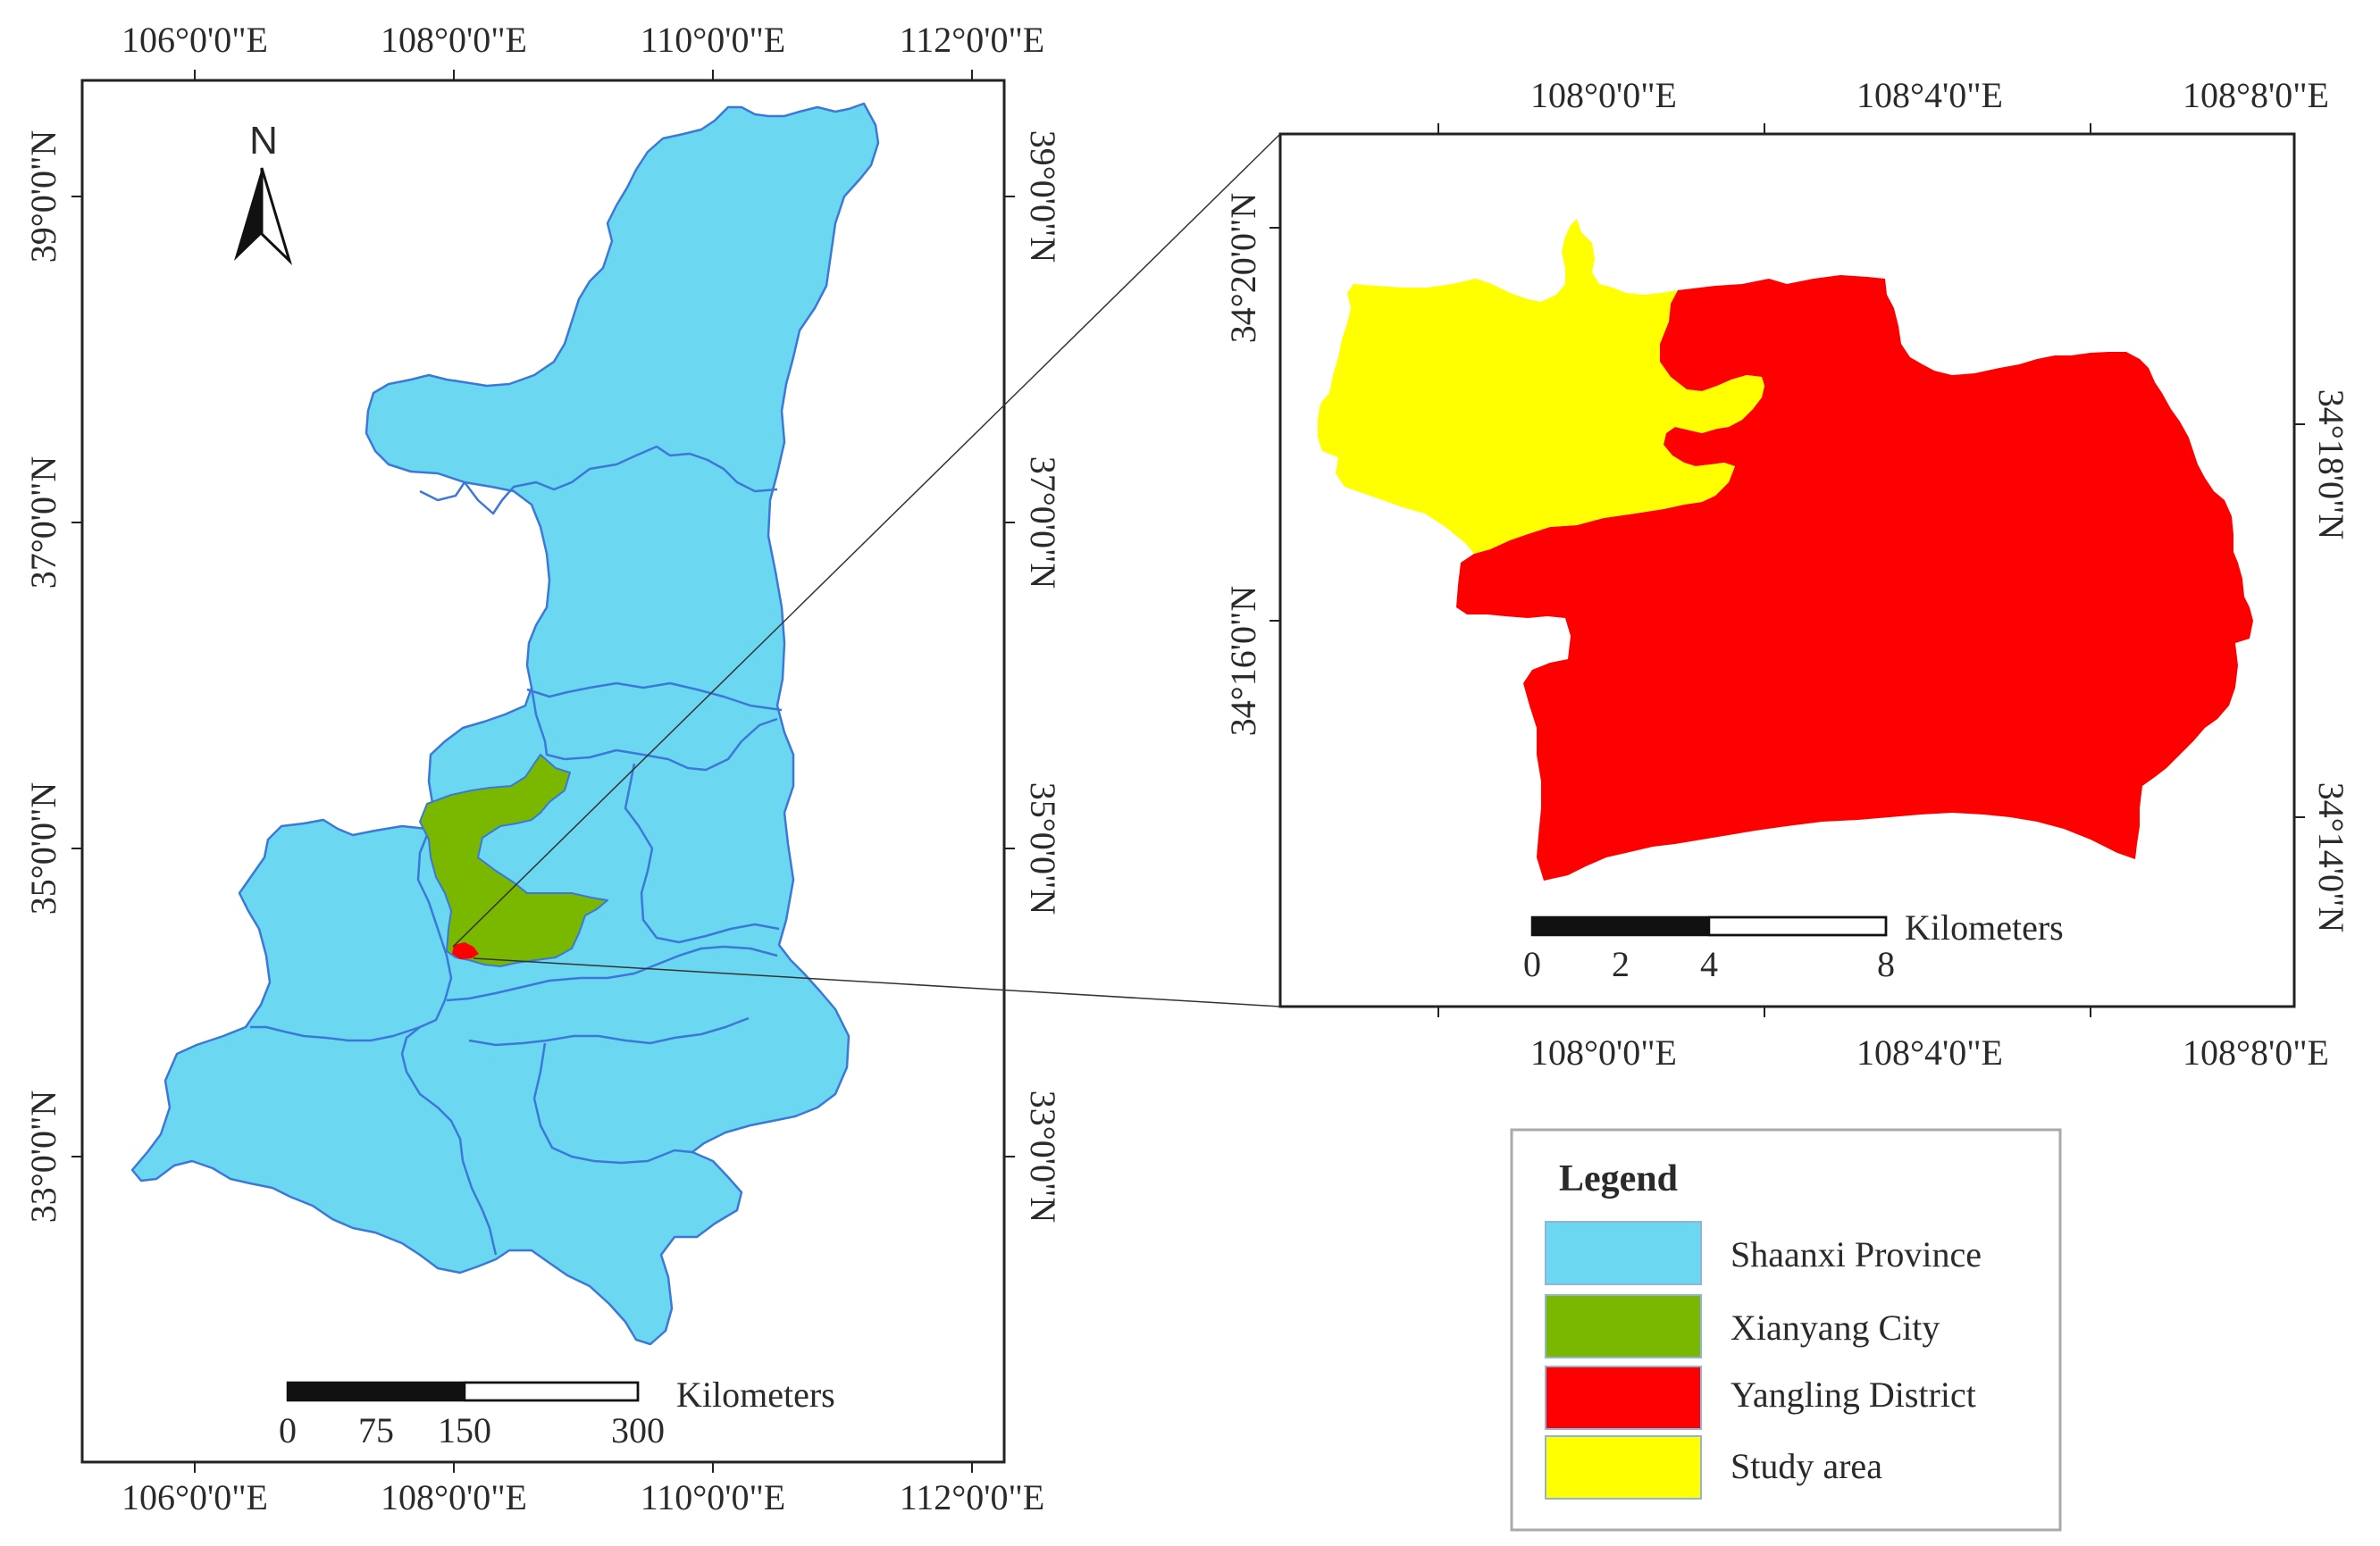 The image size is (2380, 1546). Describe the element at coordinates (1709, 964) in the screenshot. I see `inset-scalebar-label-4: 4` at that location.